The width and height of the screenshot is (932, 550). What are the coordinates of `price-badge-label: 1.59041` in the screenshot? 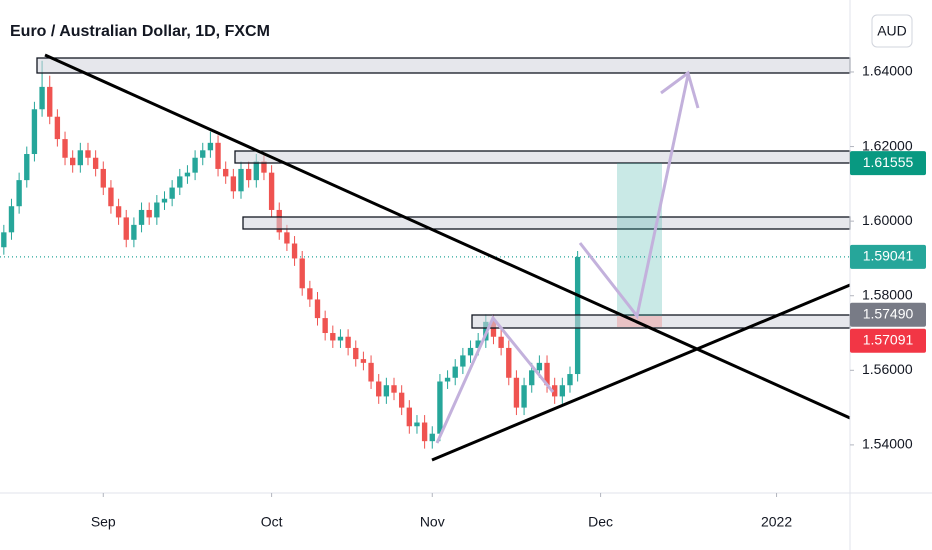 It's located at (888, 256).